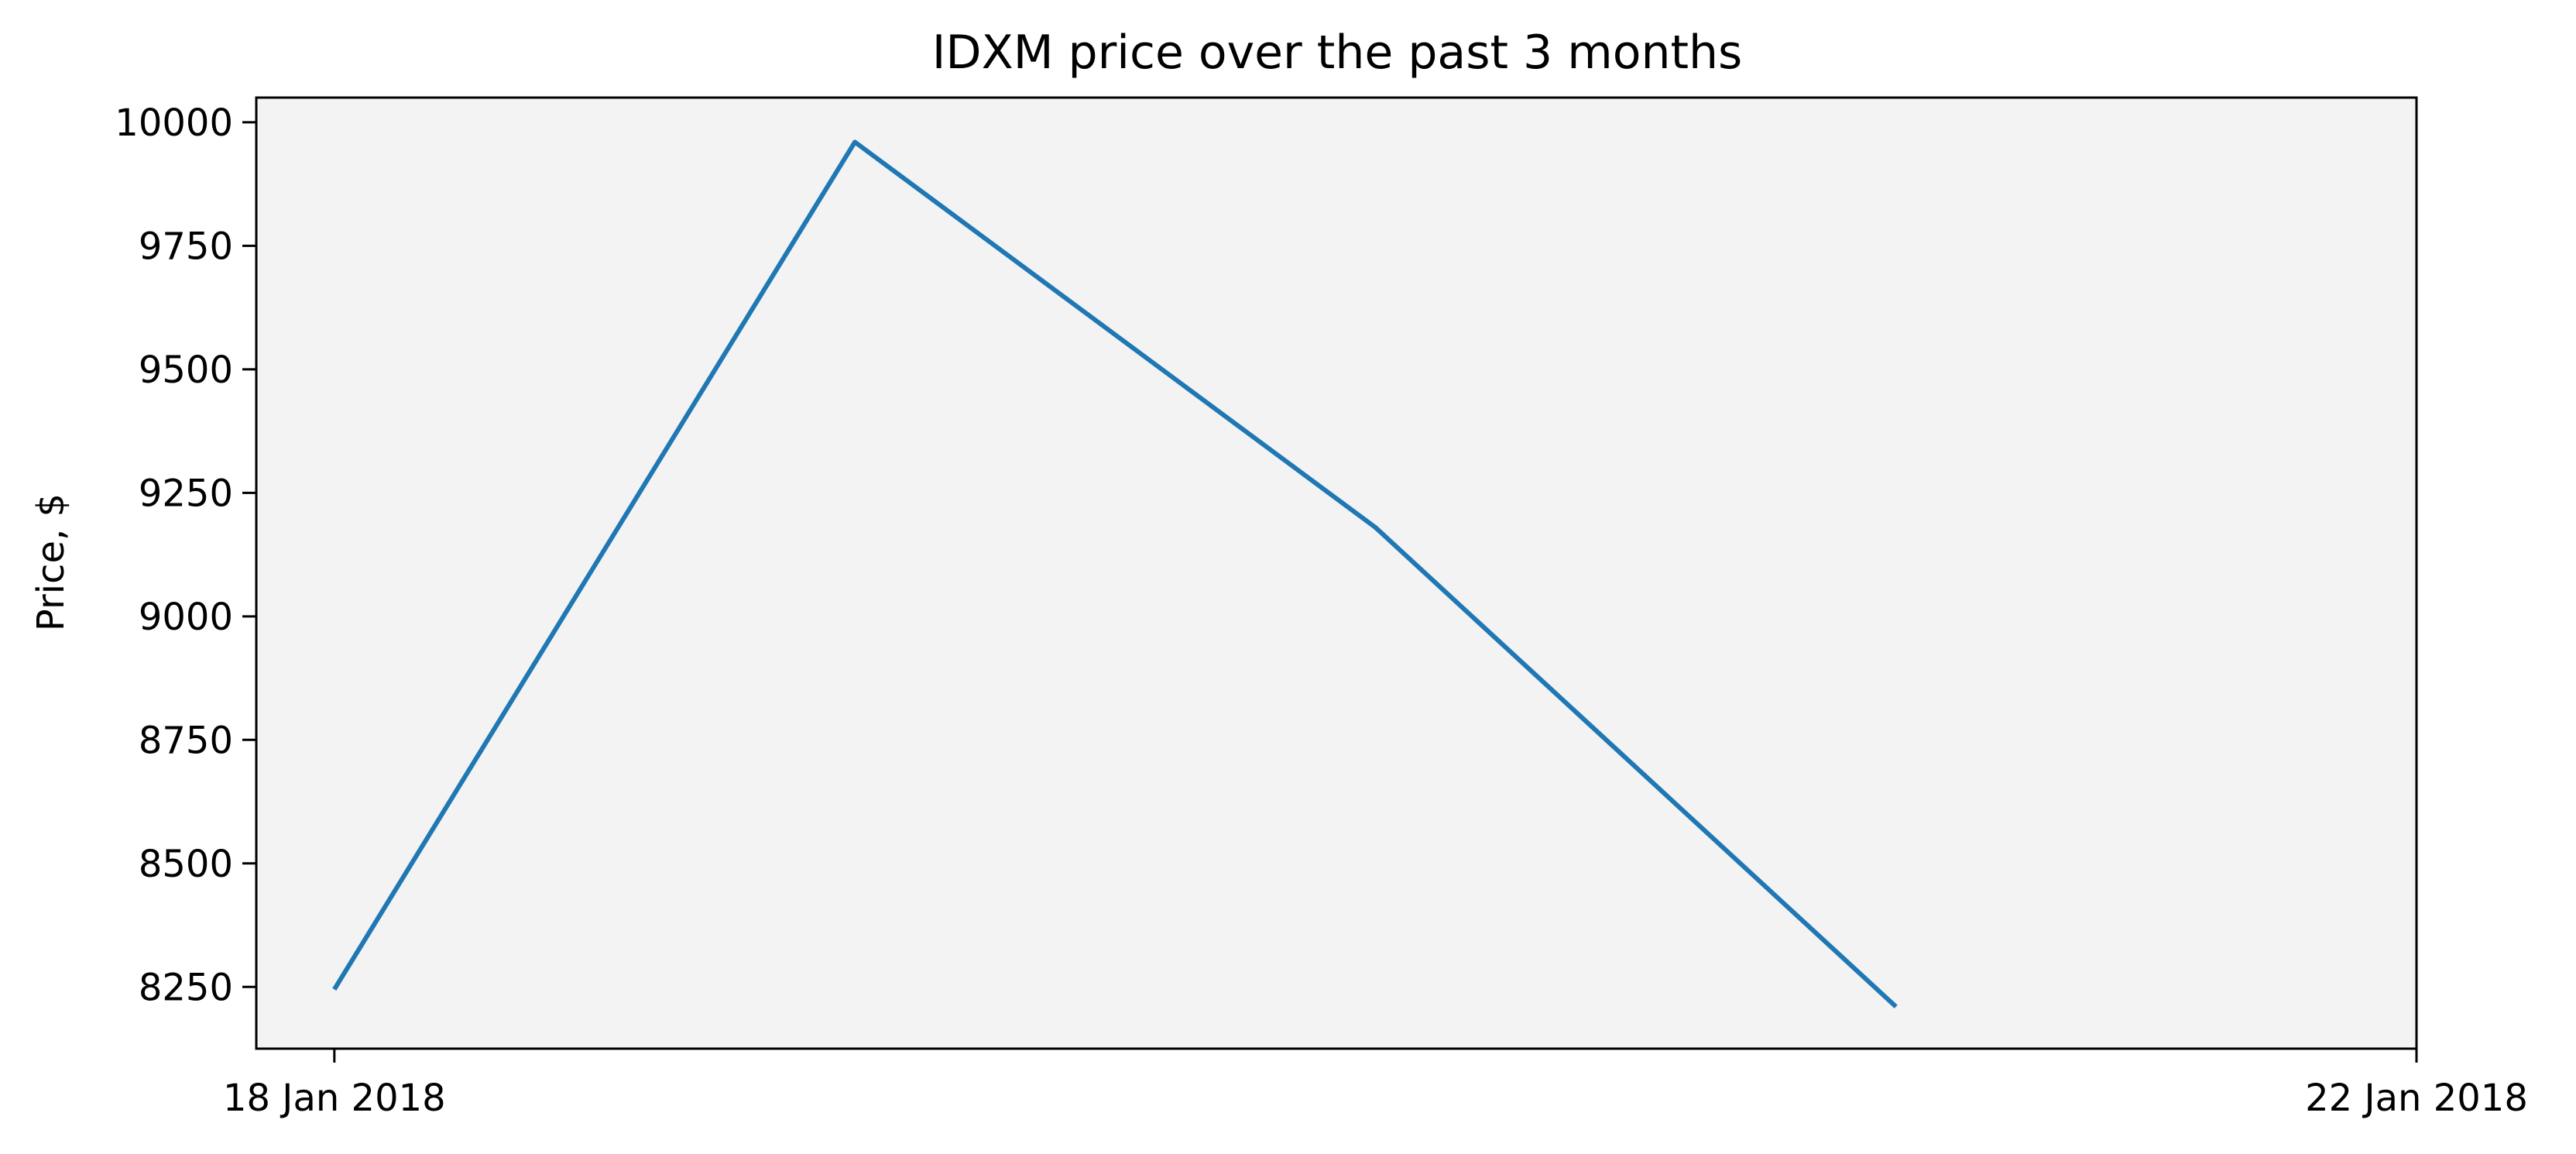 Image resolution: width=2576 pixels, height=1154 pixels. What do you see at coordinates (1375, 1084) in the screenshot?
I see `x-axis: 18 Jan 2018 22 Jan 2018` at bounding box center [1375, 1084].